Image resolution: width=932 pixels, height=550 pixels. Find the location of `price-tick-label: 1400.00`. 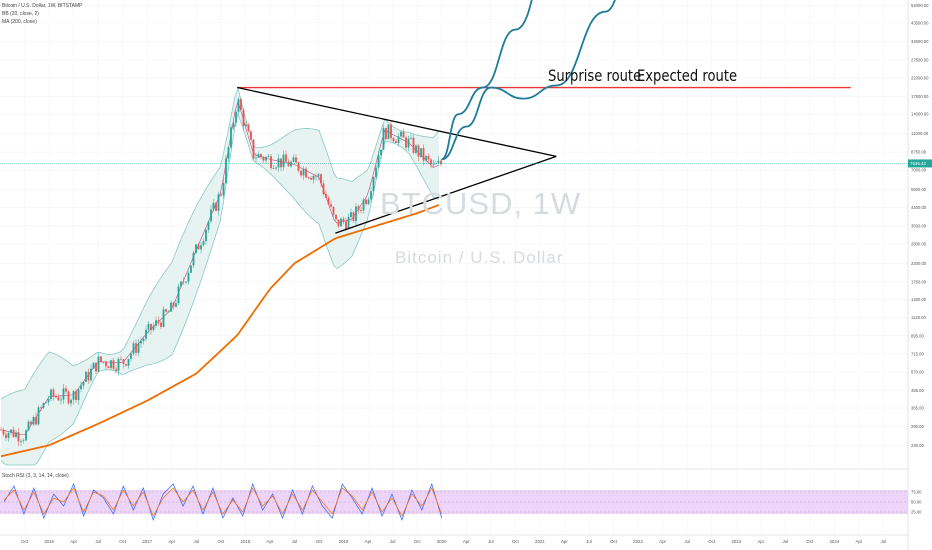

price-tick-label: 1400.00 is located at coordinates (919, 299).